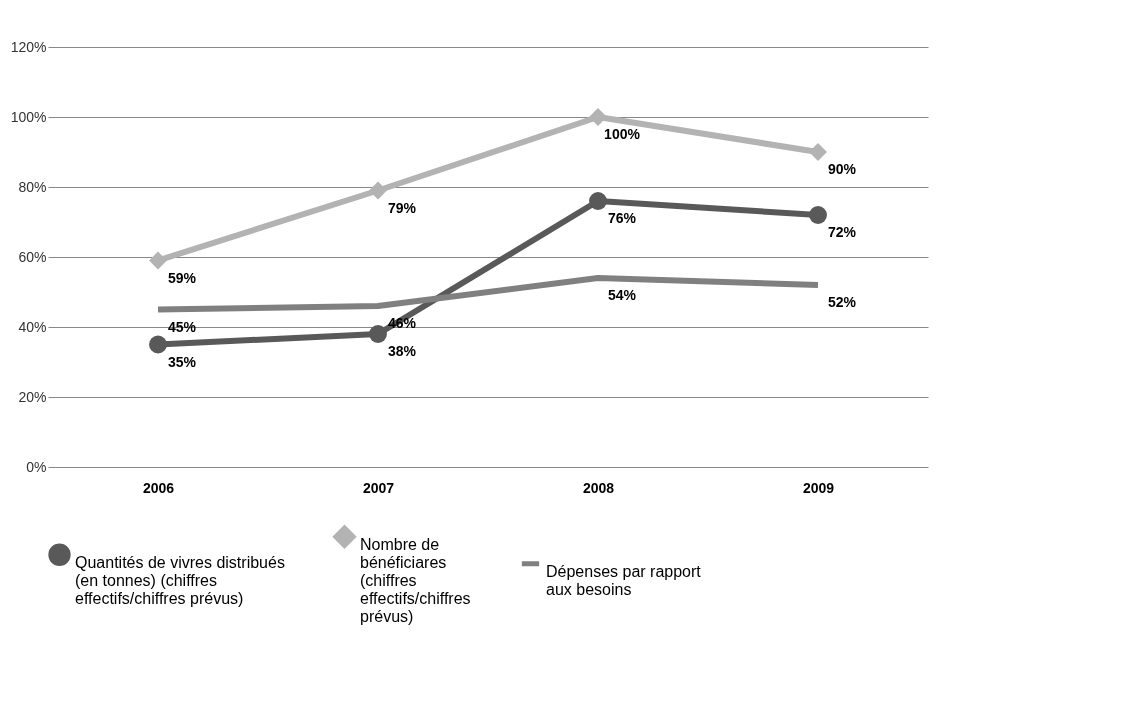  What do you see at coordinates (32, 396) in the screenshot?
I see `y-tick-label: 20%` at bounding box center [32, 396].